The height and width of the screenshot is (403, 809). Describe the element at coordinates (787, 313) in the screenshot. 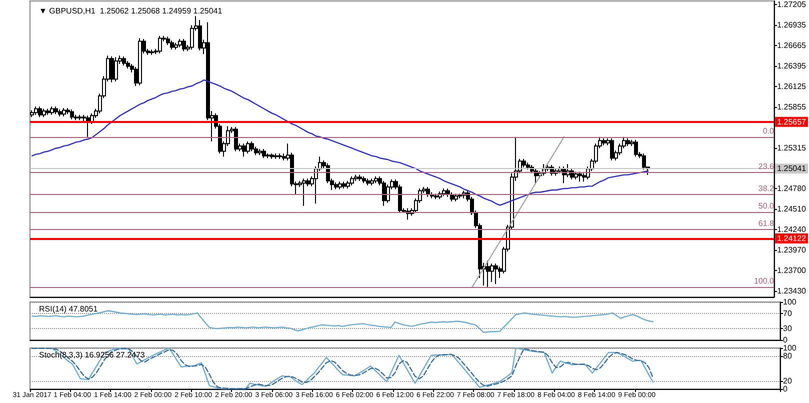

I see `y-tick-label: 70` at that location.